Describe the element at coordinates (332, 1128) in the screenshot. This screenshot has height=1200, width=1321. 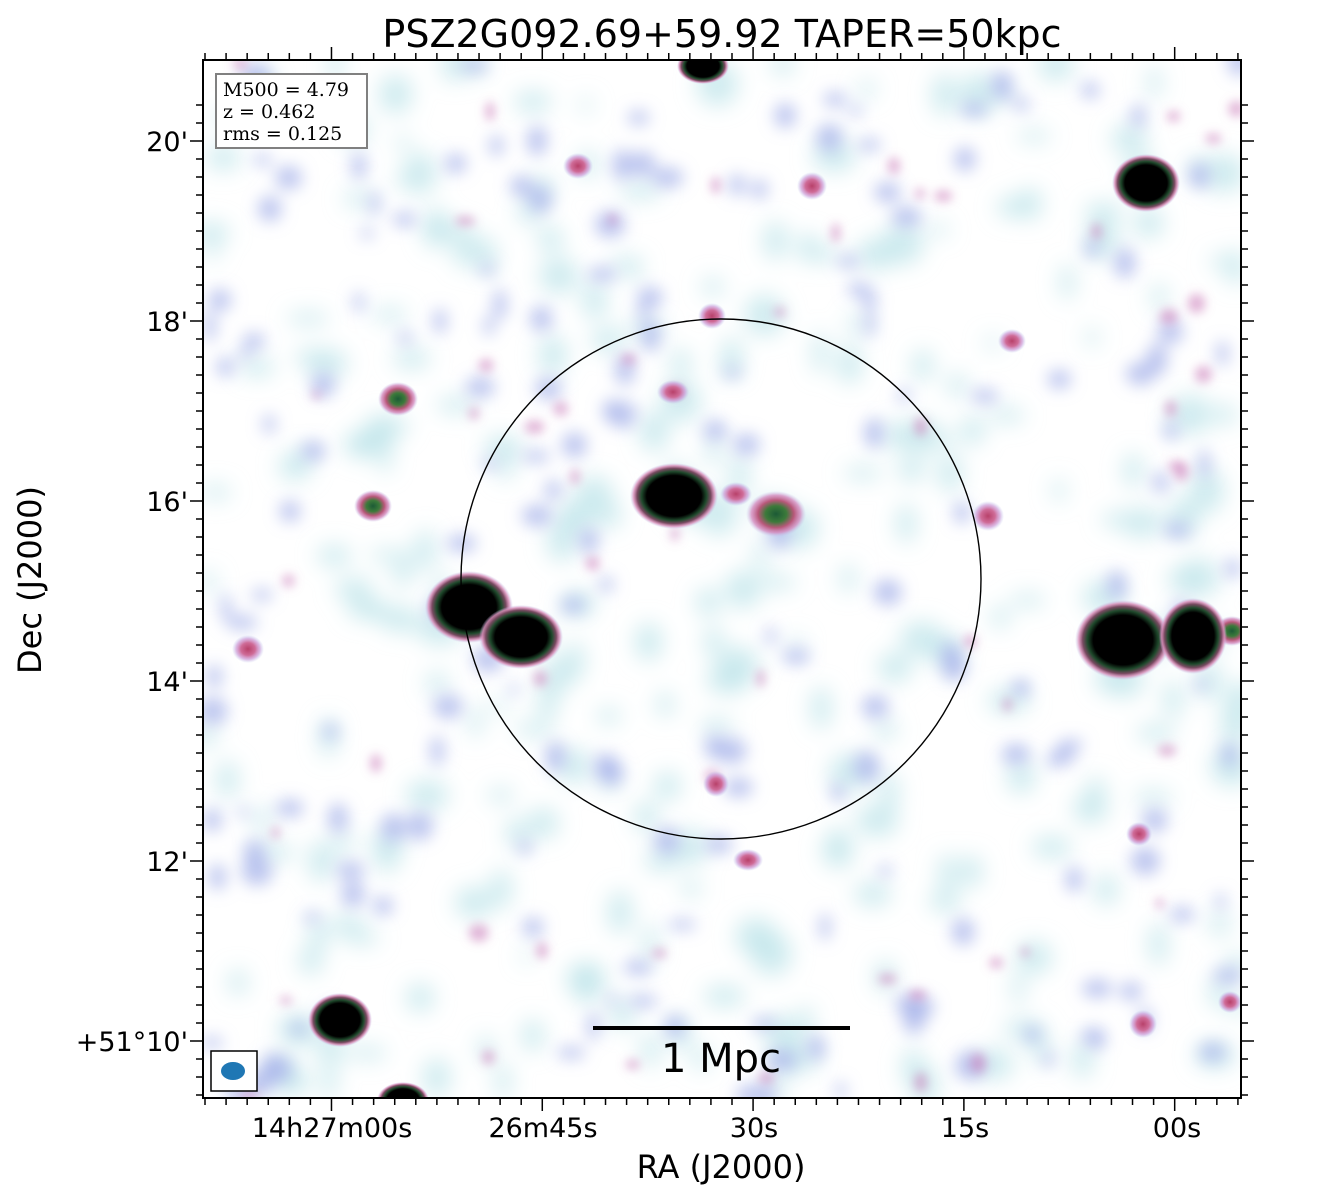
I see `x-tick-label: 14h27m00s` at that location.